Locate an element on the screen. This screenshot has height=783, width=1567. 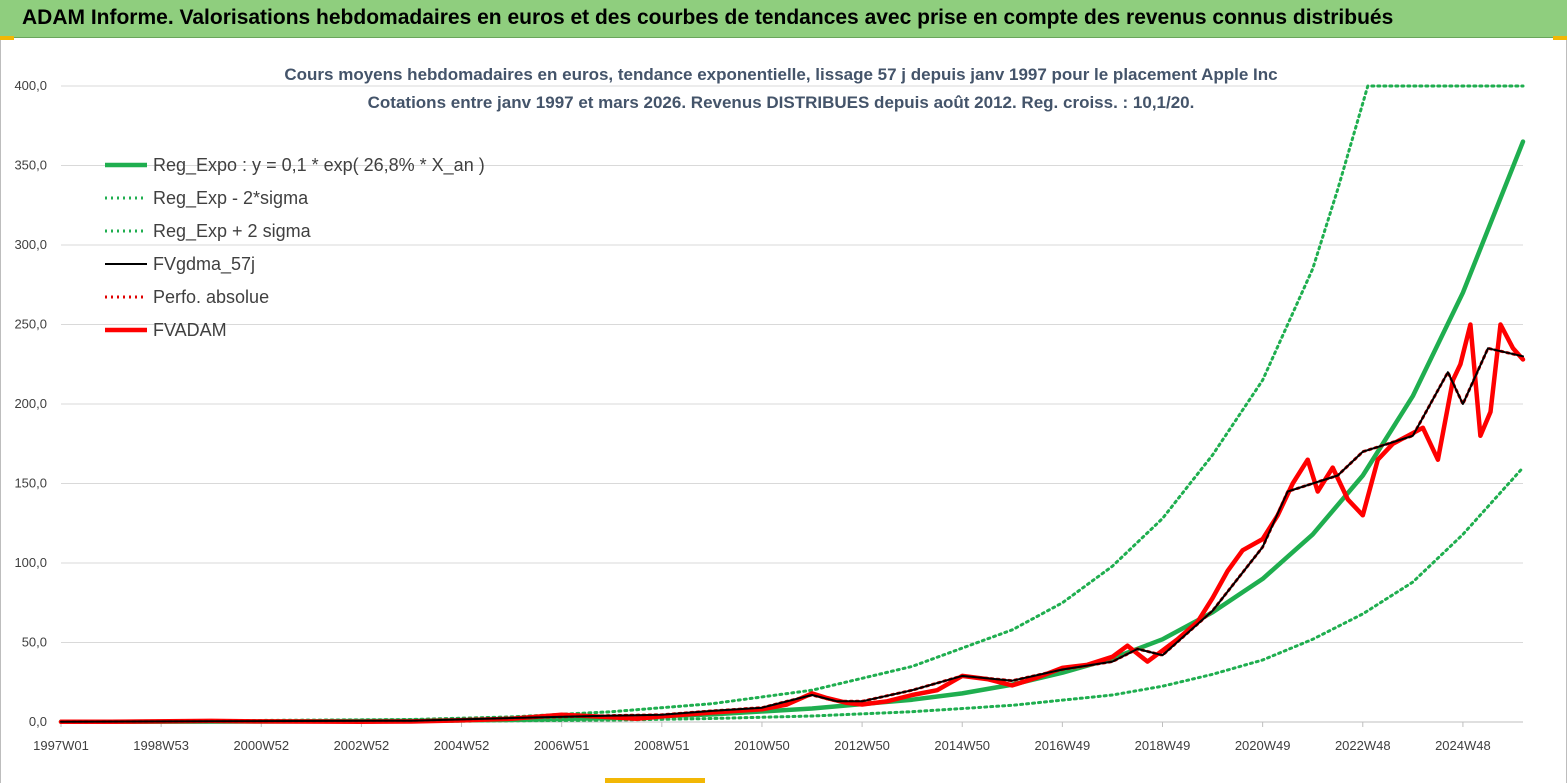
y-tick-label: 250,0 is located at coordinates (30, 324).